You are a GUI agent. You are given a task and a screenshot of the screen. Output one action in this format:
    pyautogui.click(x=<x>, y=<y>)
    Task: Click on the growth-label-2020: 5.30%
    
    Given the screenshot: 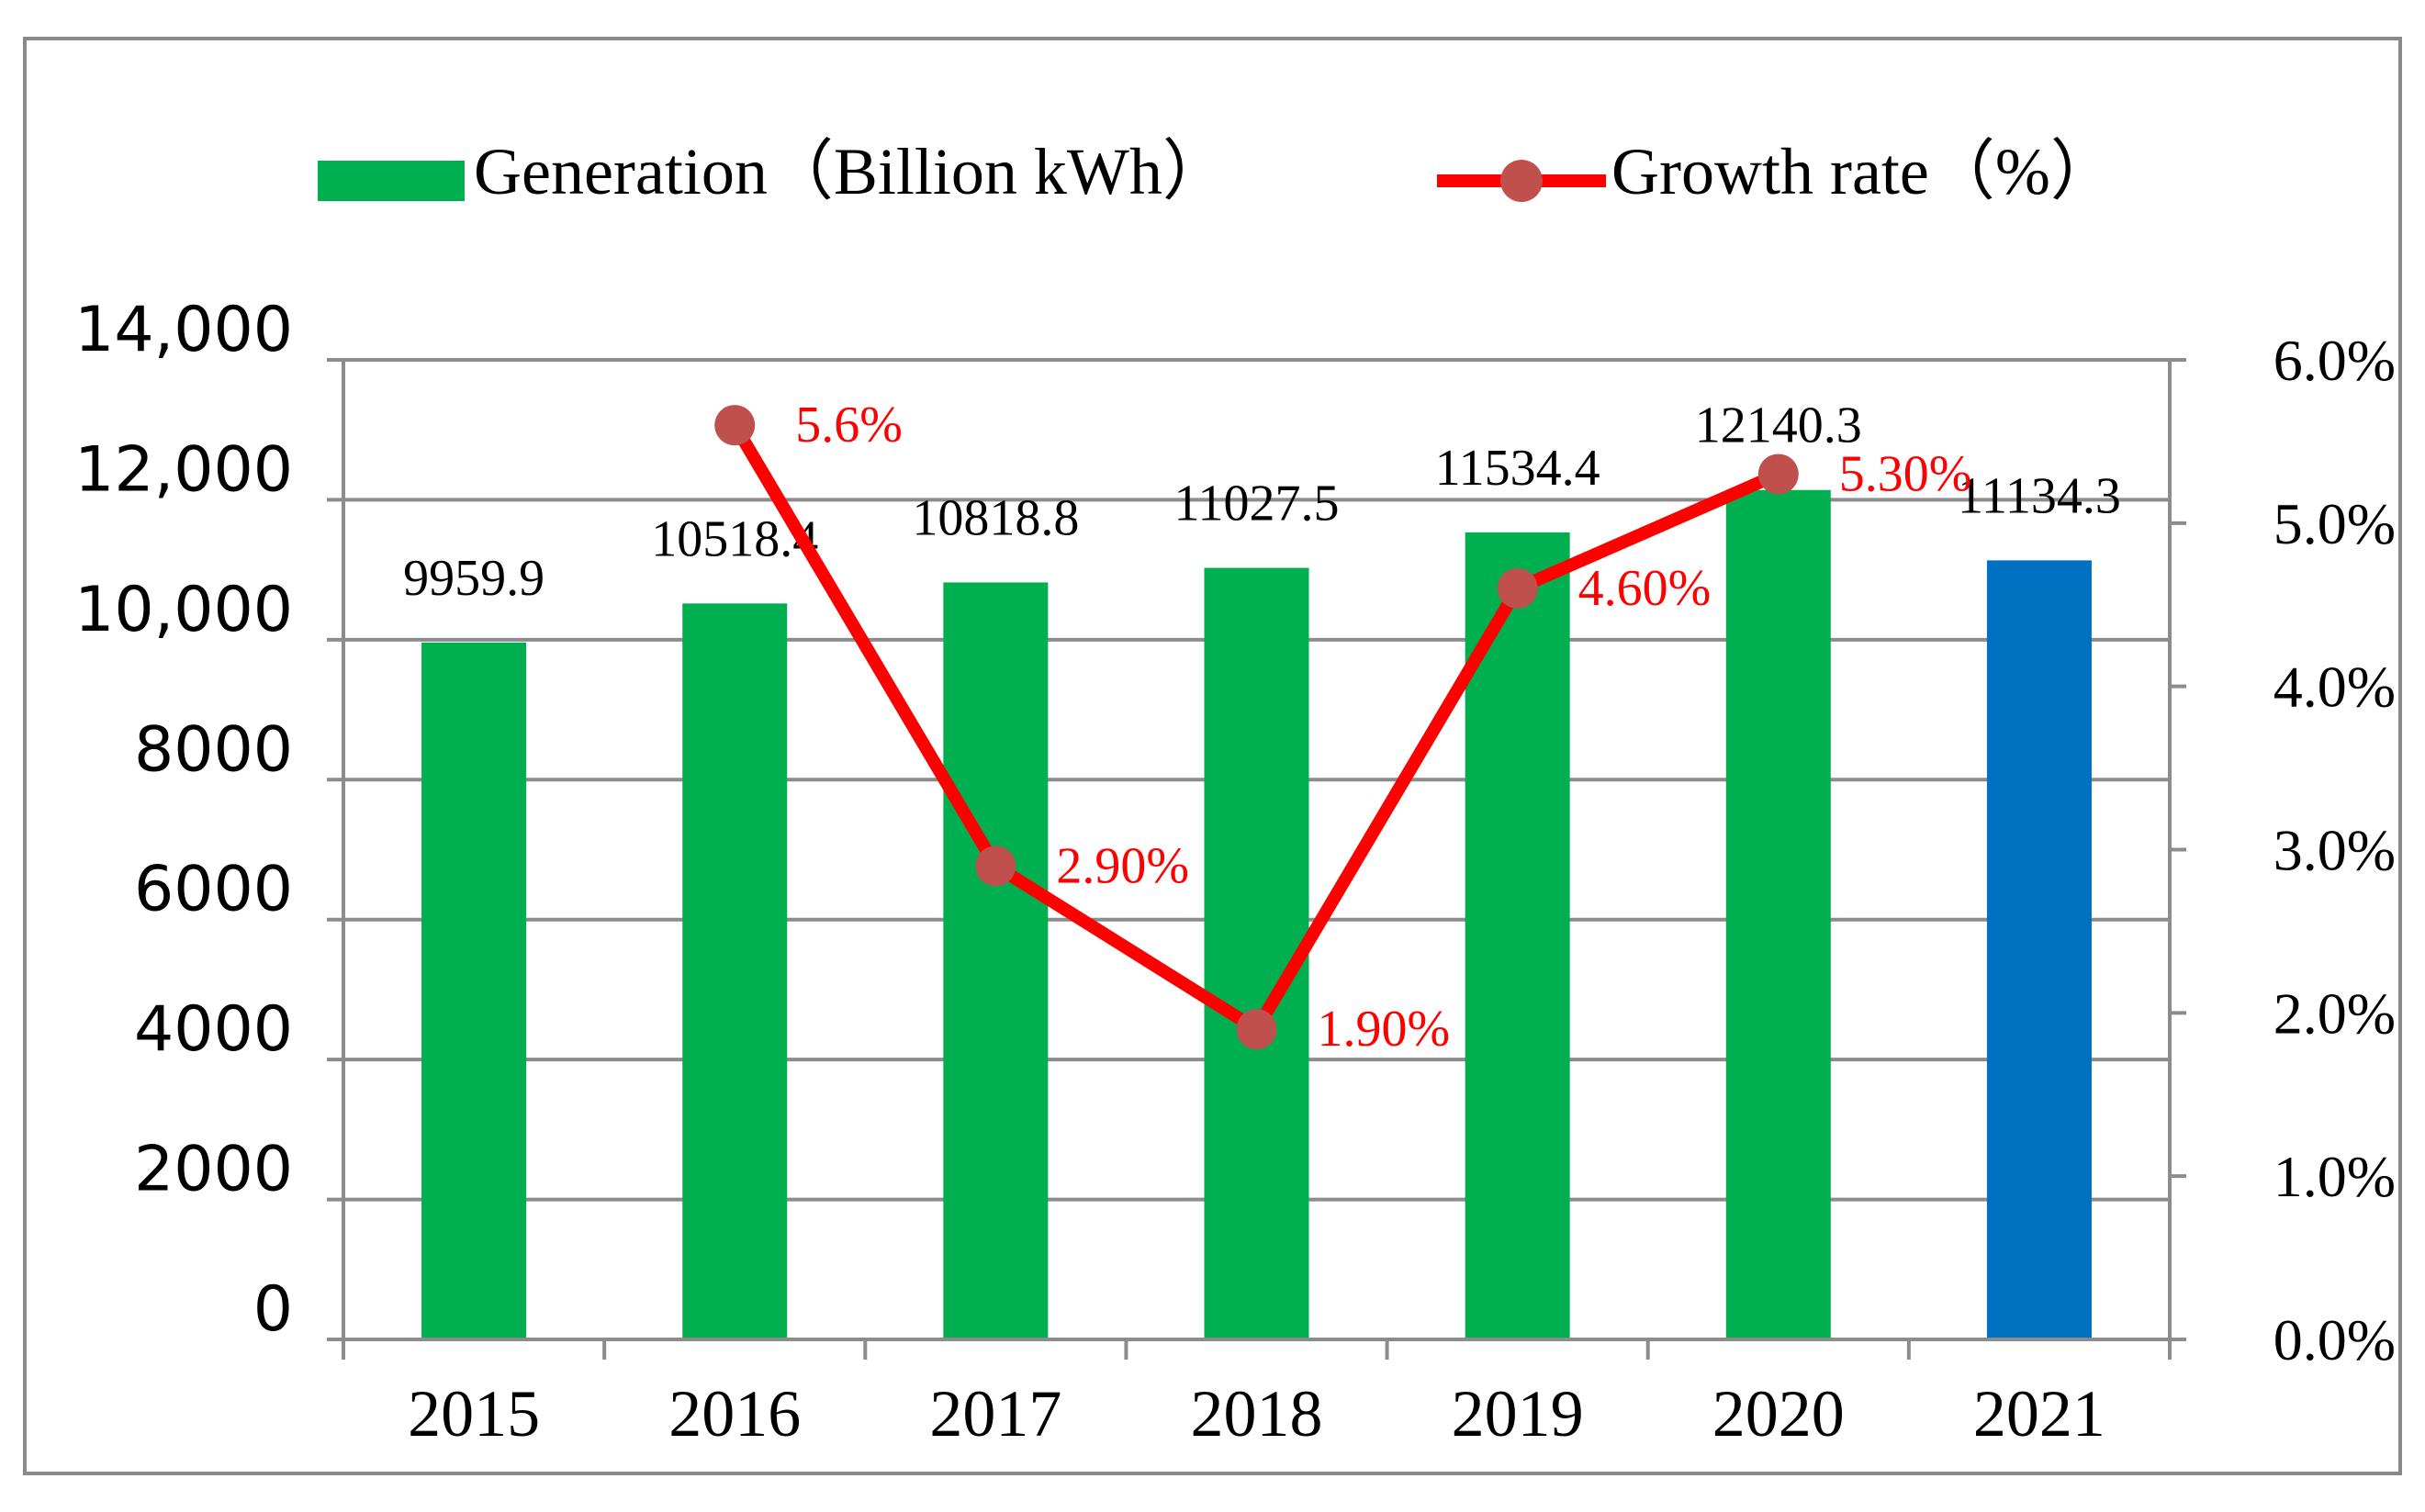 What is the action you would take?
    pyautogui.click(x=1905, y=473)
    